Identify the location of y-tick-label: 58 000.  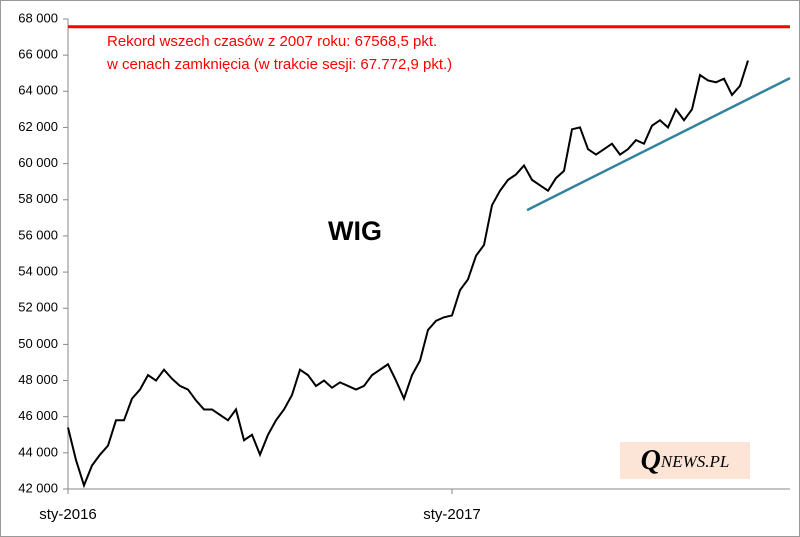
(38, 198).